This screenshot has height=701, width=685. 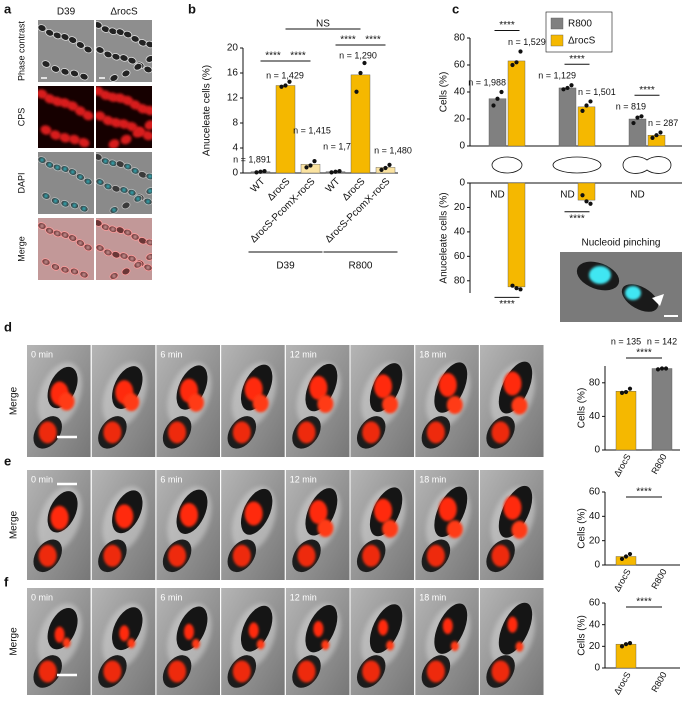 What do you see at coordinates (622, 465) in the screenshot?
I see `x-tick-label: ΔrocS` at bounding box center [622, 465].